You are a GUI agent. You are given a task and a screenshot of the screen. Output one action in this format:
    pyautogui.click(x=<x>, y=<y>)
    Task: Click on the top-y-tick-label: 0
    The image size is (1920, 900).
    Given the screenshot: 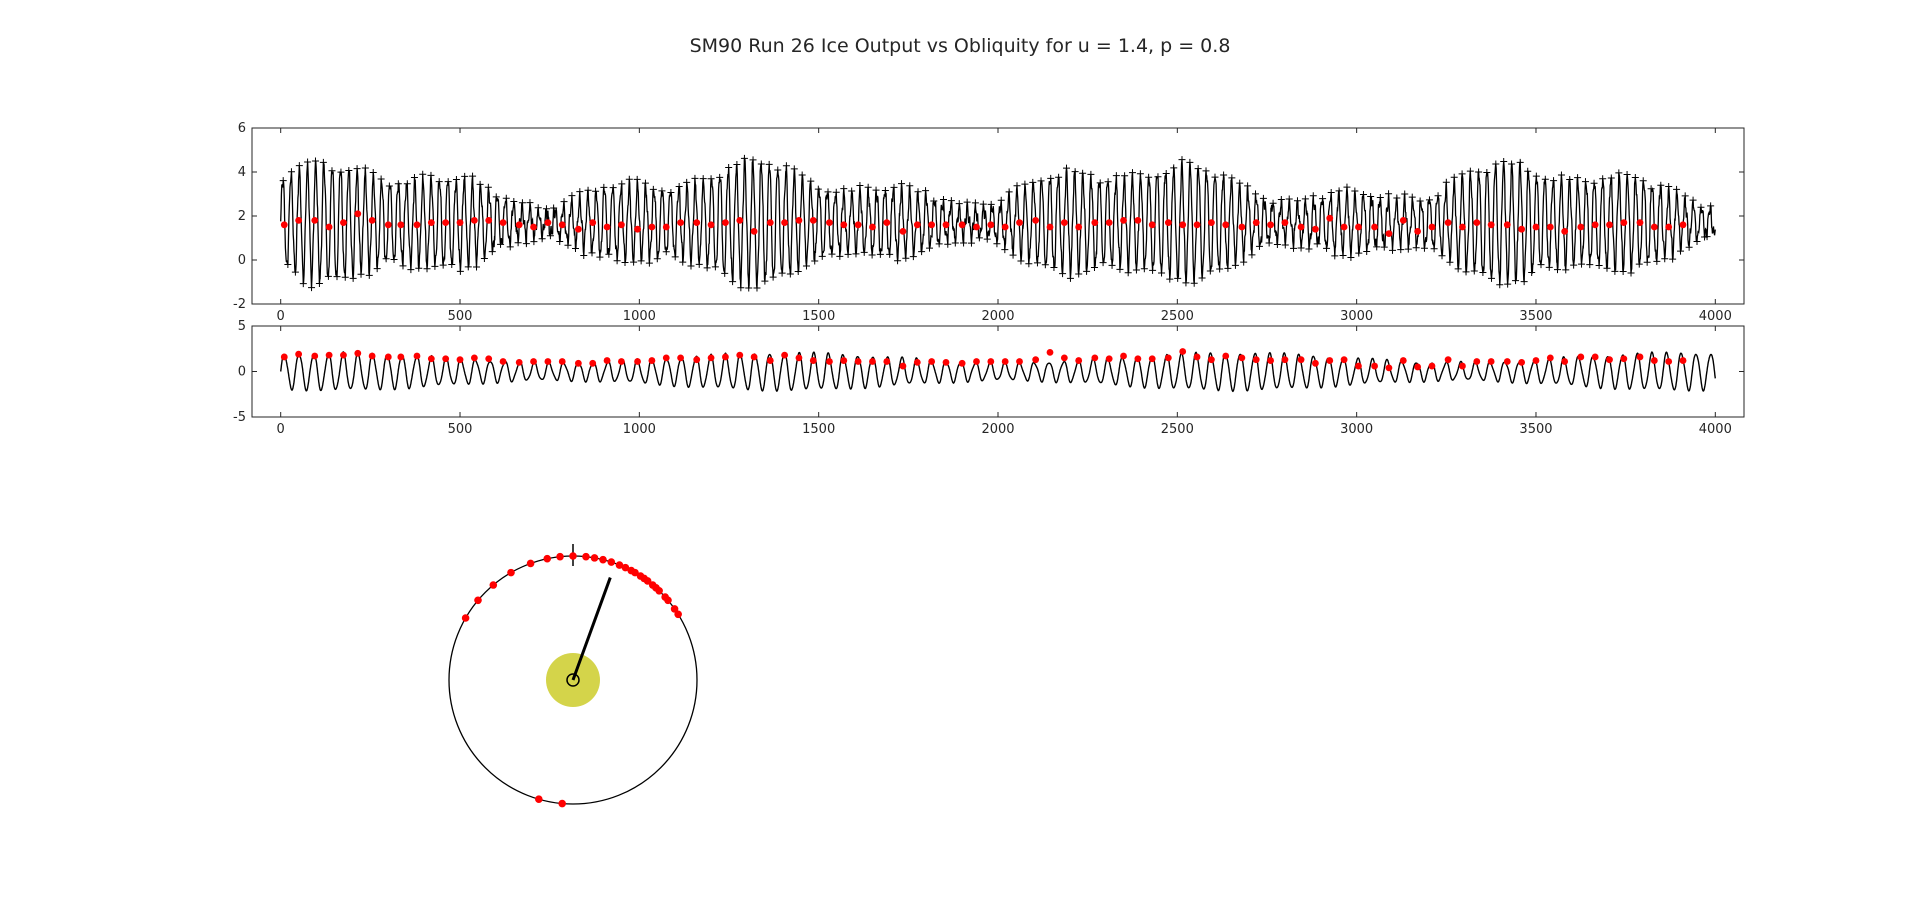 What is the action you would take?
    pyautogui.click(x=242, y=260)
    